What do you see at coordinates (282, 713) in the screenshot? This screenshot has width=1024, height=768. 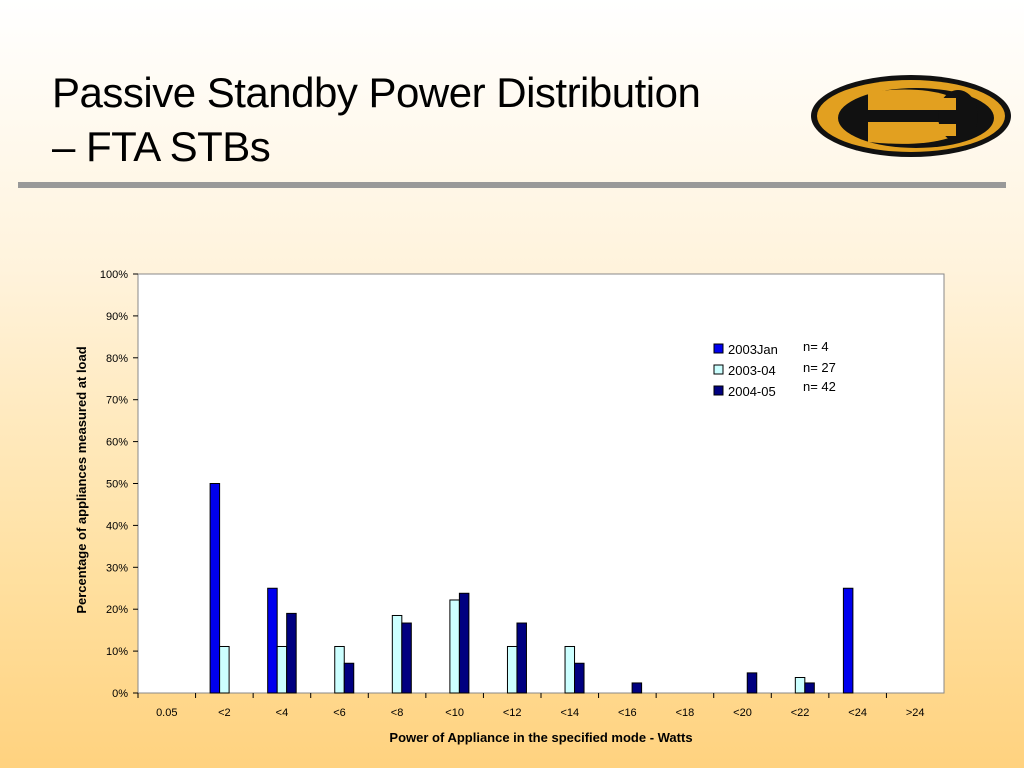 I see `x-tick-label: <4` at bounding box center [282, 713].